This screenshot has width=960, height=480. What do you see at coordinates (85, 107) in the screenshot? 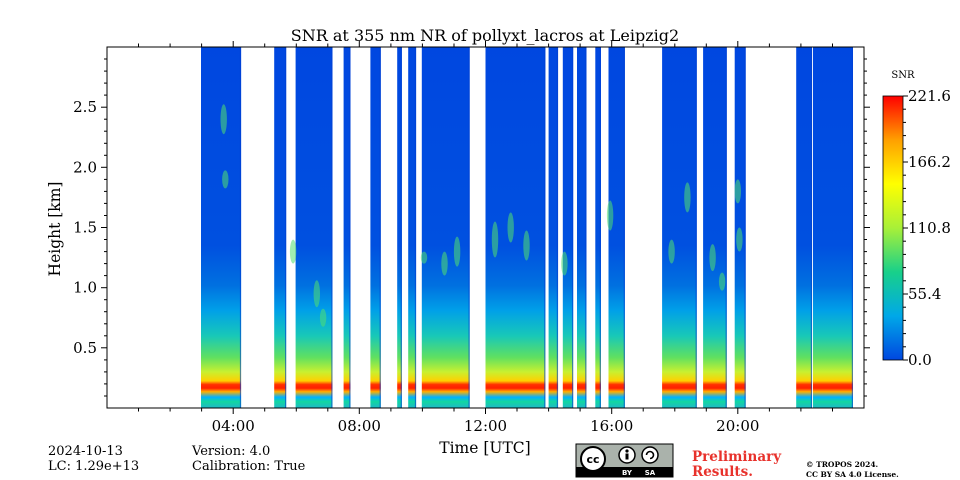
I see `y-tick-label-4: 2.5` at bounding box center [85, 107].